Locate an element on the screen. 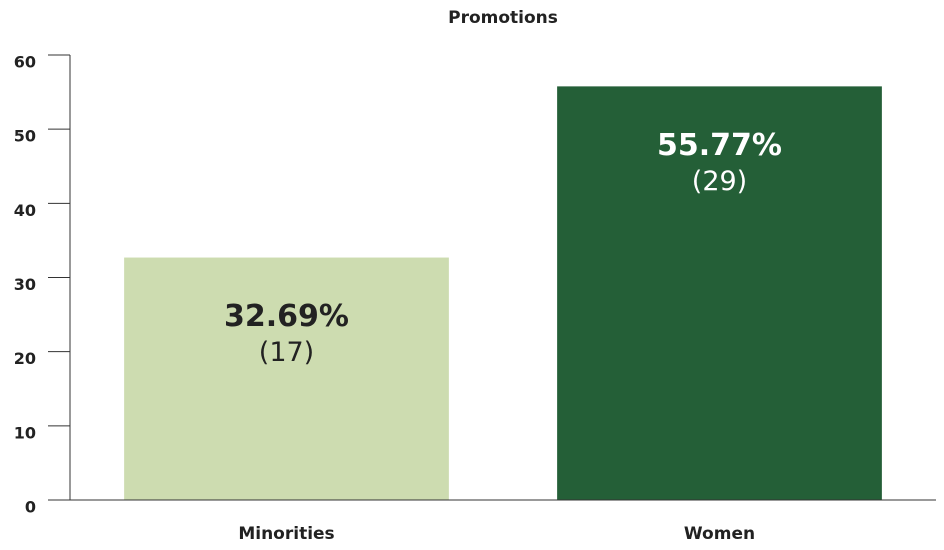 The width and height of the screenshot is (944, 550). y-tick-label: 50 is located at coordinates (25, 136).